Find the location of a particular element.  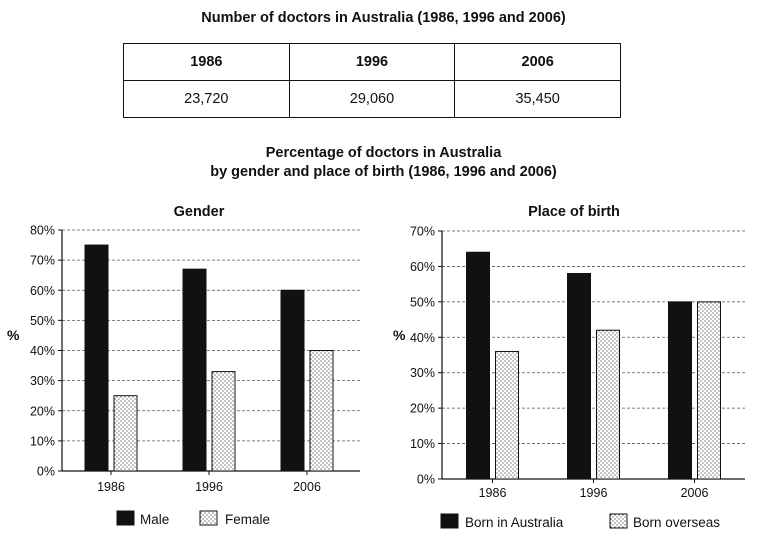

doctors-table: 1986 1996 2006 23,720 29,060 35,450 is located at coordinates (372, 80).